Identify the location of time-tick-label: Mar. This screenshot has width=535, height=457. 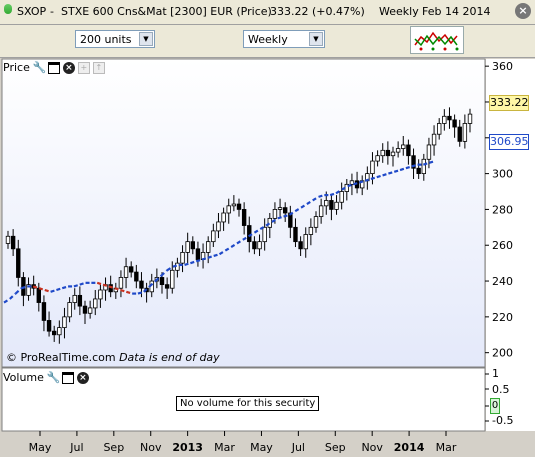
(224, 447).